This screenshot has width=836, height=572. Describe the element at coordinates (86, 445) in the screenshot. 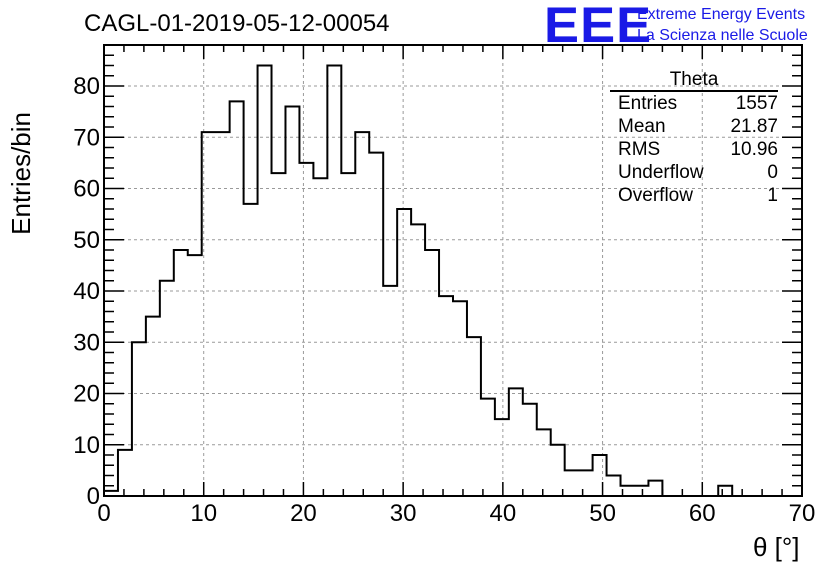

I see `y-tick-label: 10` at that location.